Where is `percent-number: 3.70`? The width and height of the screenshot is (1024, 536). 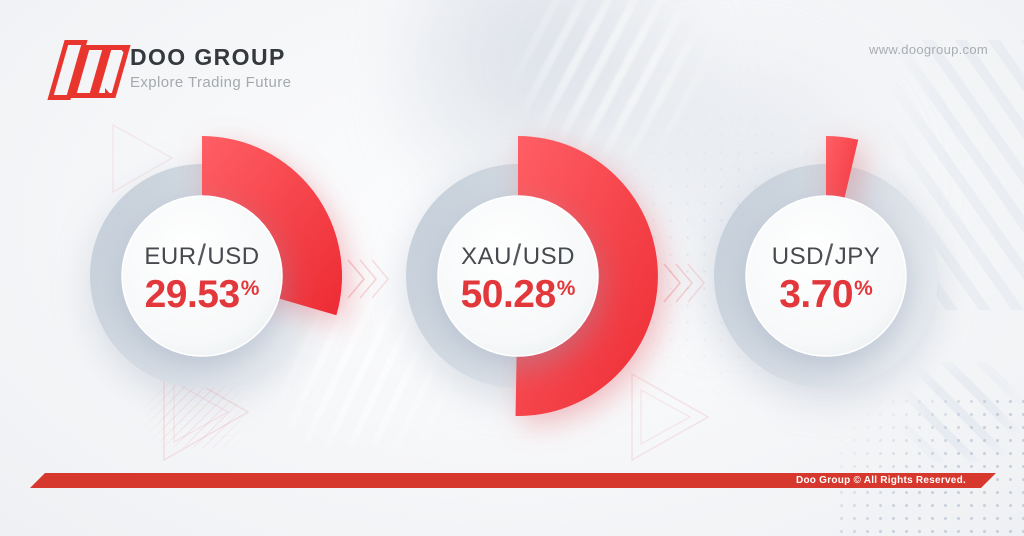
percent-number: 3.70 is located at coordinates (816, 294).